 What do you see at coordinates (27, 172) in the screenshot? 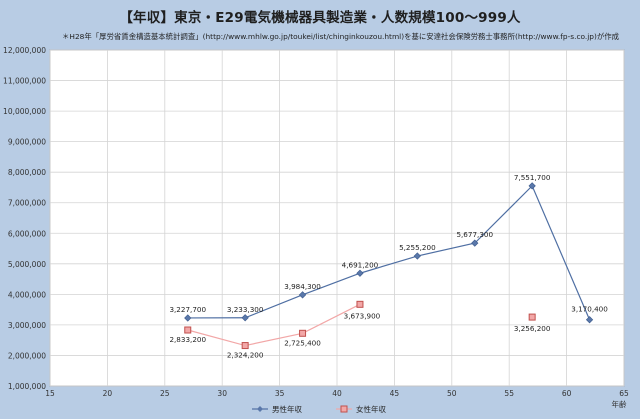
I see `y-tick-label: 8,000,000` at bounding box center [27, 172].